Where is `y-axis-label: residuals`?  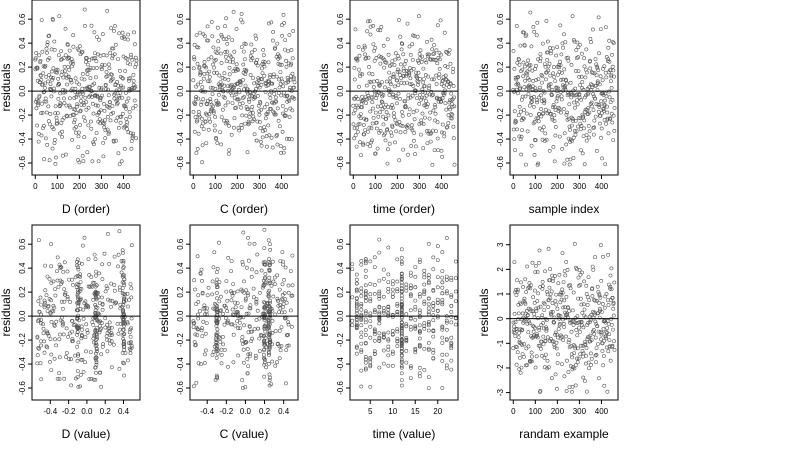 y-axis-label: residuals is located at coordinates (484, 312).